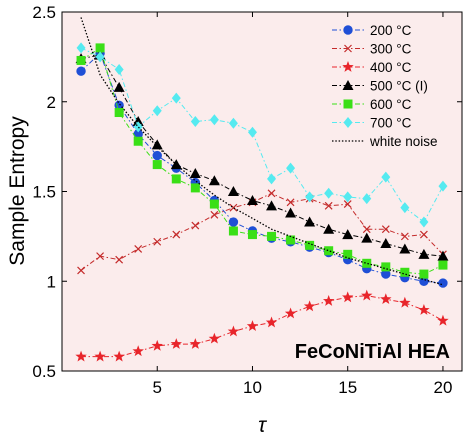 Image resolution: width=474 pixels, height=443 pixels. I want to click on y-axis-title: Sample Entropy, so click(17, 191).